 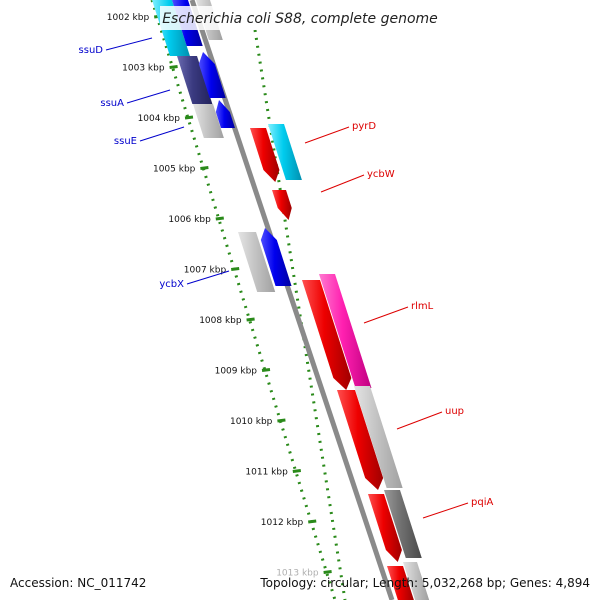 I want to click on gene-ycbW-block, so click(x=282, y=205).